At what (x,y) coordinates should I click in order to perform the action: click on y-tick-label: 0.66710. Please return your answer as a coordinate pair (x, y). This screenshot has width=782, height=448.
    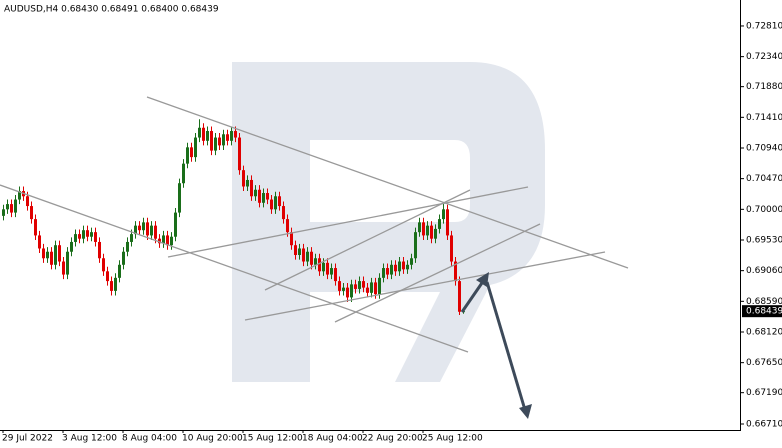
    Looking at the image, I should click on (764, 424).